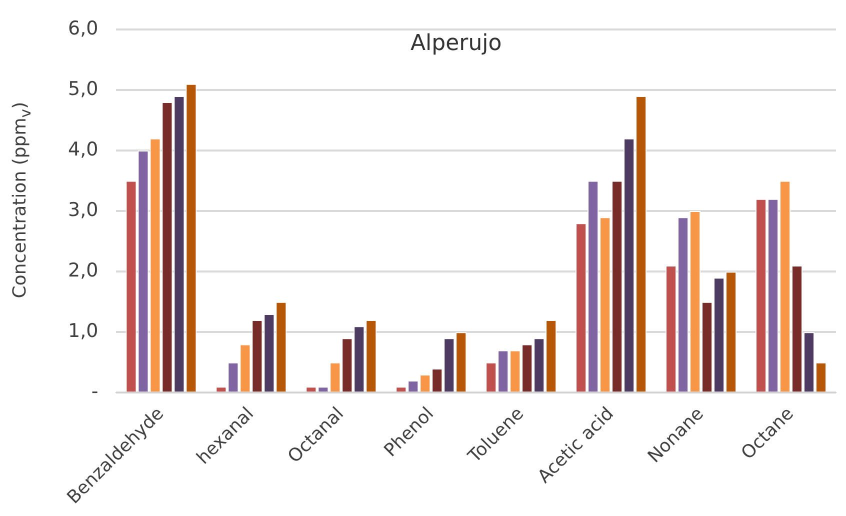  Describe the element at coordinates (94, 391) in the screenshot. I see `y-tick-label: -` at that location.